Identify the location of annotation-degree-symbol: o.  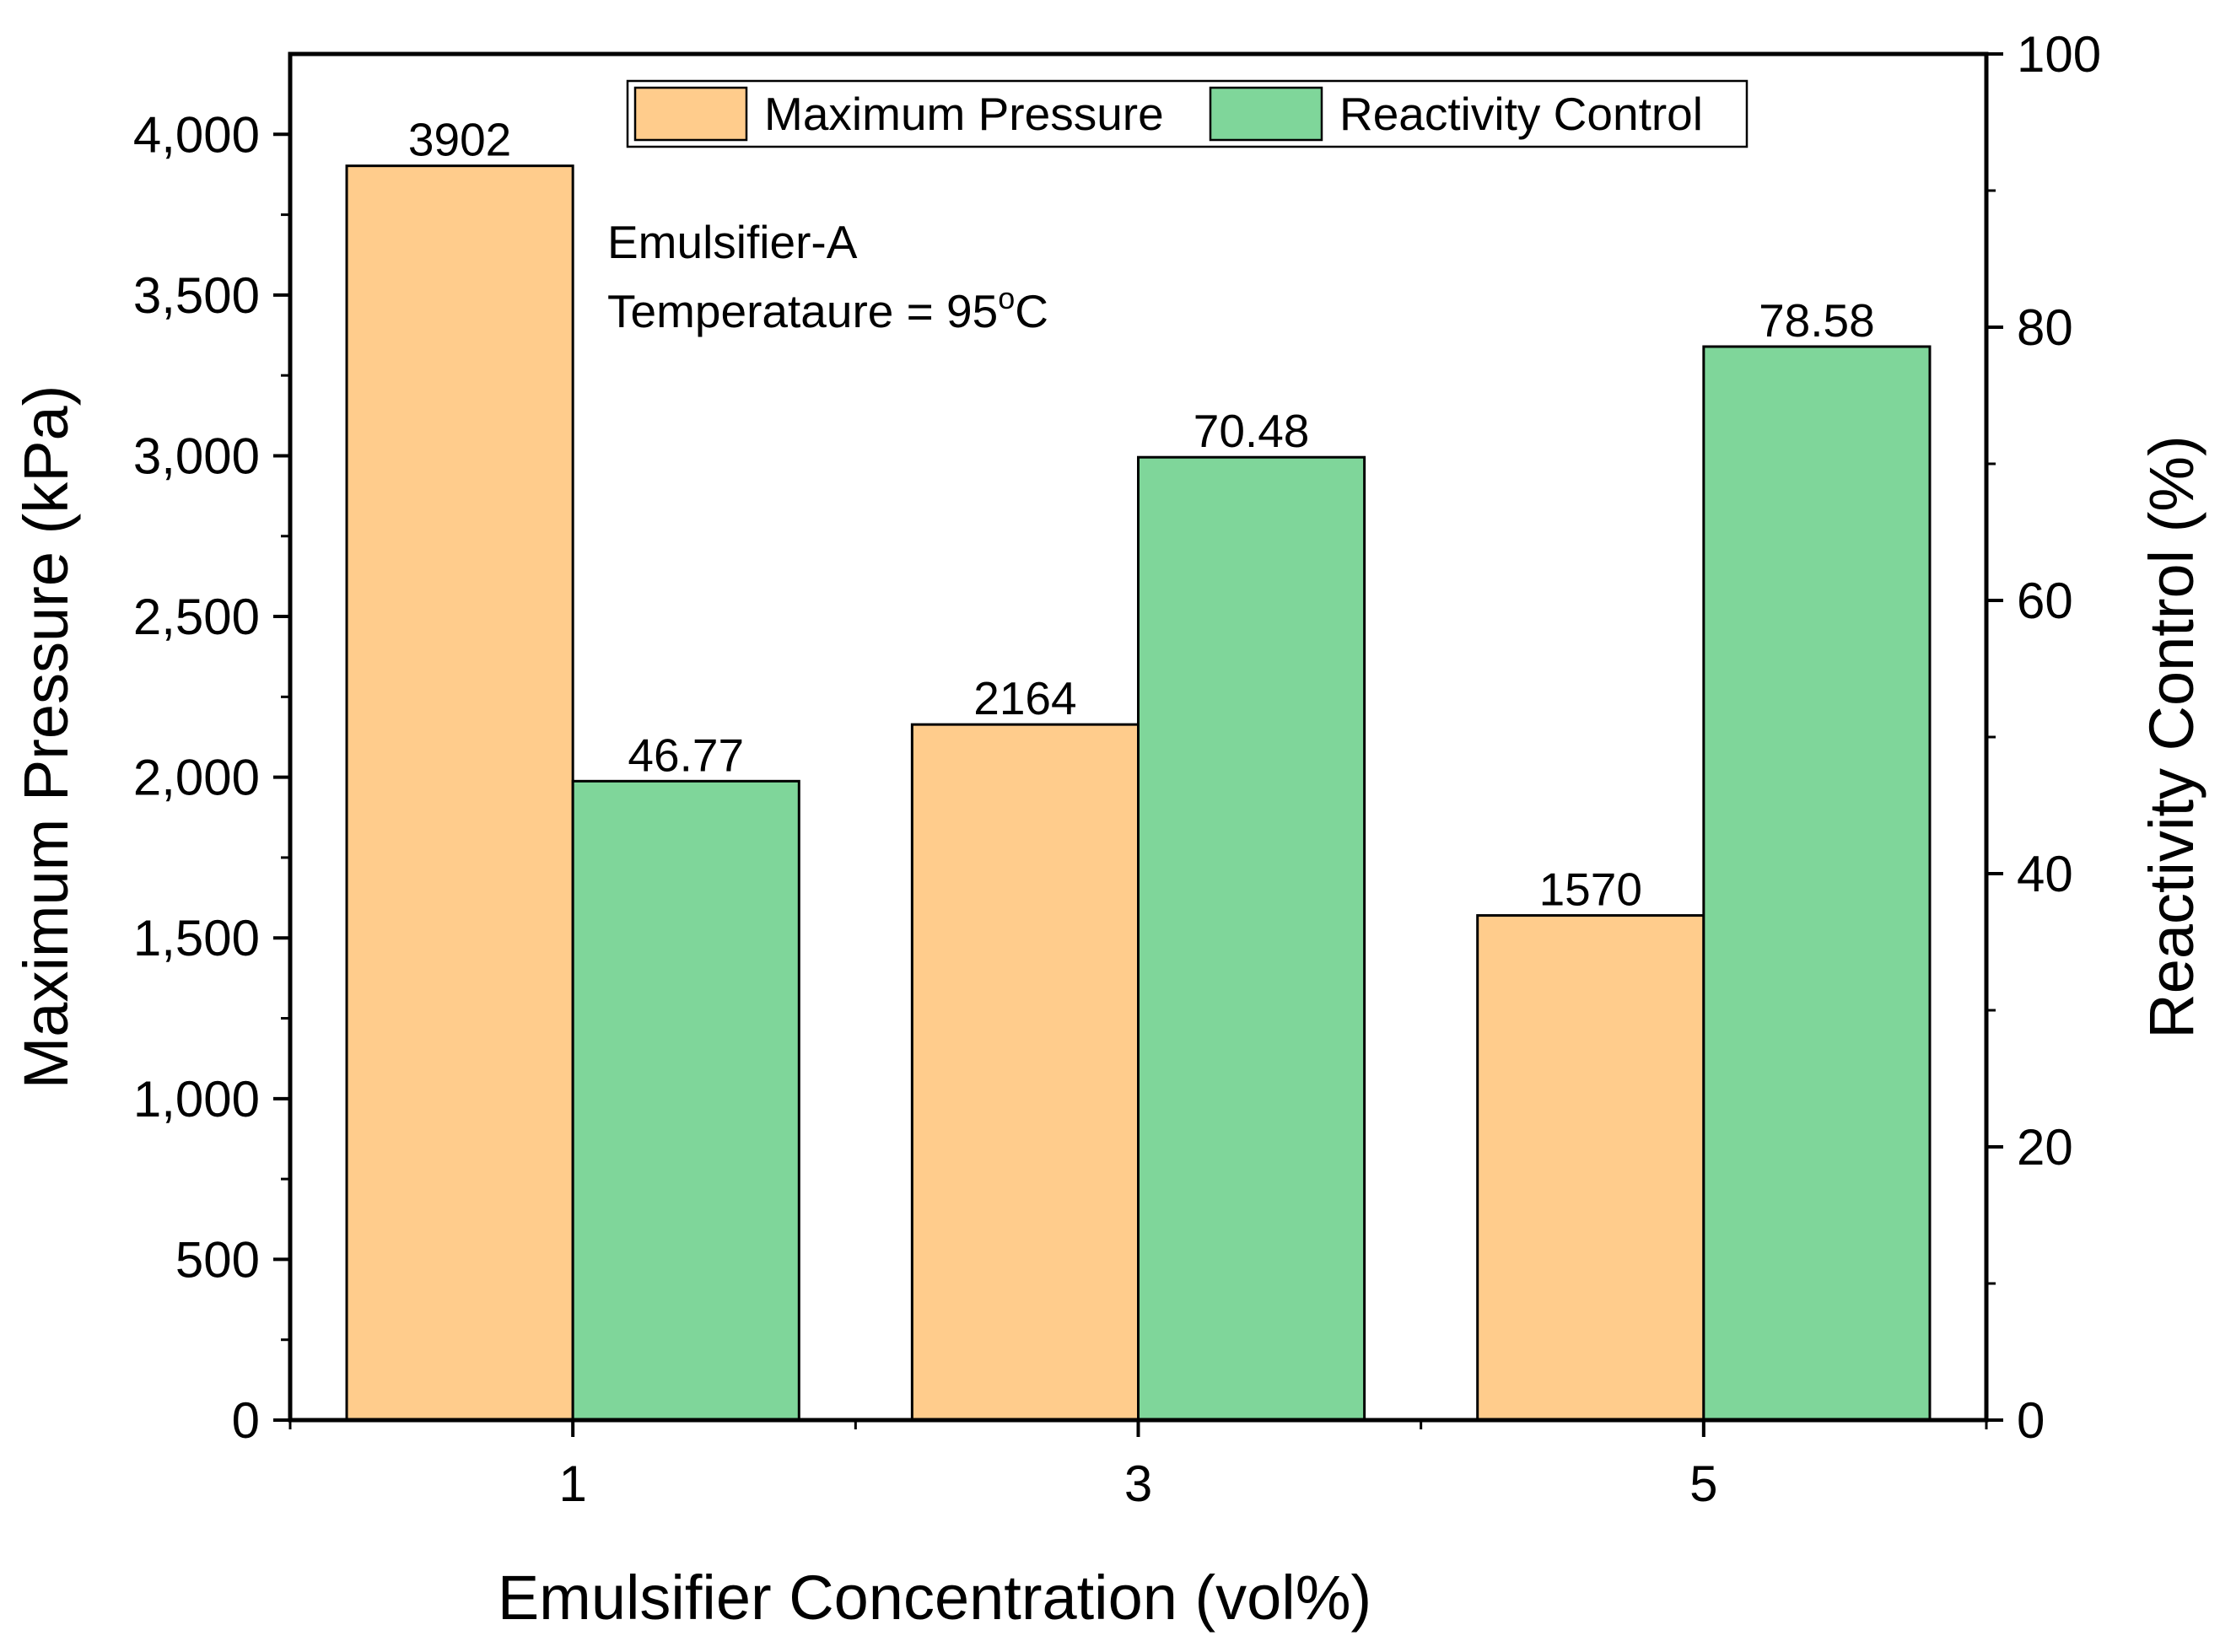
(1007, 298).